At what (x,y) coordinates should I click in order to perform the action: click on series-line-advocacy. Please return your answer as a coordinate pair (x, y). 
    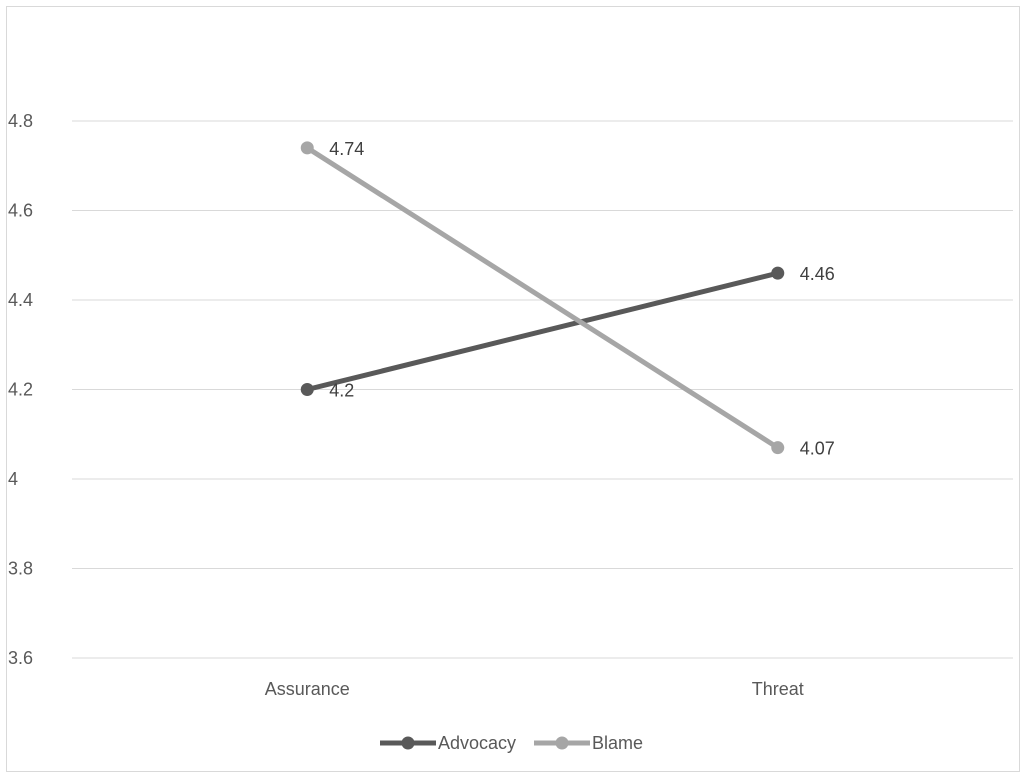
    Looking at the image, I should click on (542, 331).